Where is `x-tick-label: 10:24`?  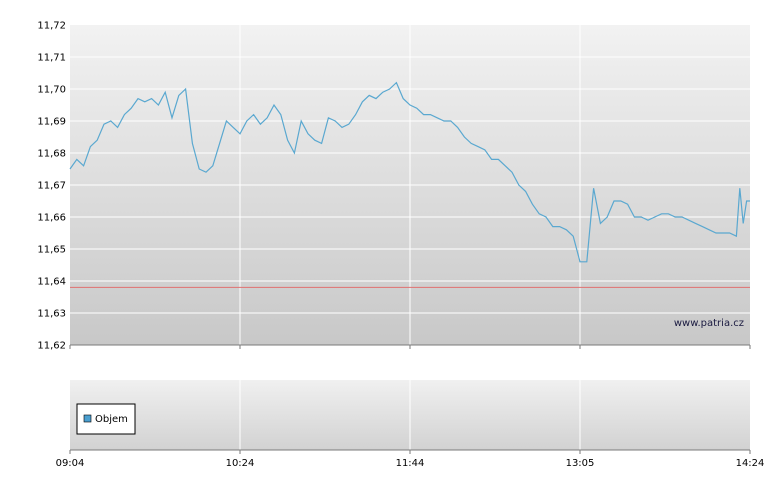 x-tick-label: 10:24 is located at coordinates (240, 463).